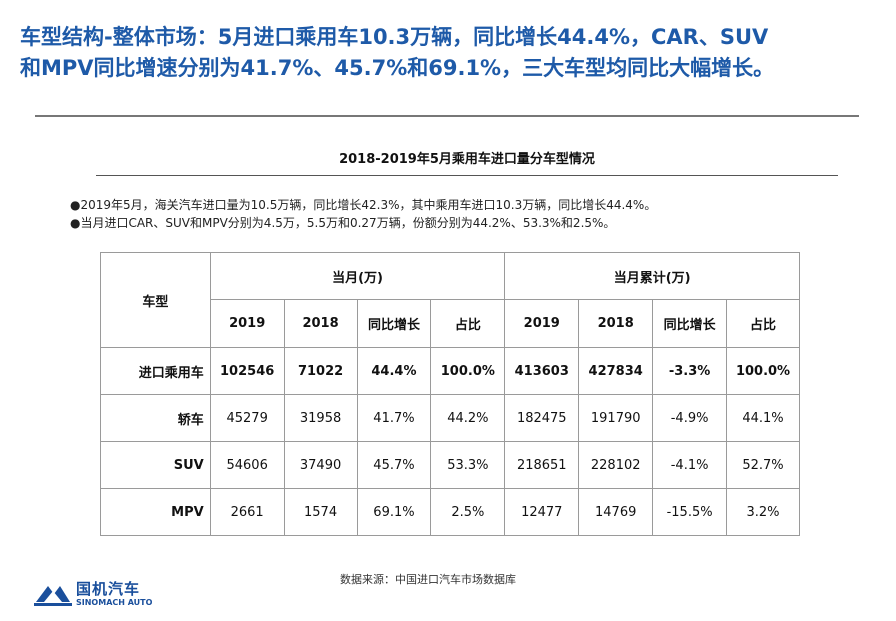 The image size is (896, 621). What do you see at coordinates (247, 371) in the screenshot?
I see `table-cell: 102546` at bounding box center [247, 371].